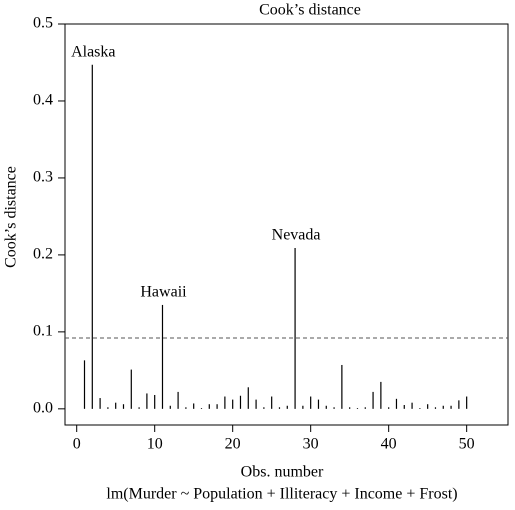  I want to click on point-label: Alaska, so click(93, 51).